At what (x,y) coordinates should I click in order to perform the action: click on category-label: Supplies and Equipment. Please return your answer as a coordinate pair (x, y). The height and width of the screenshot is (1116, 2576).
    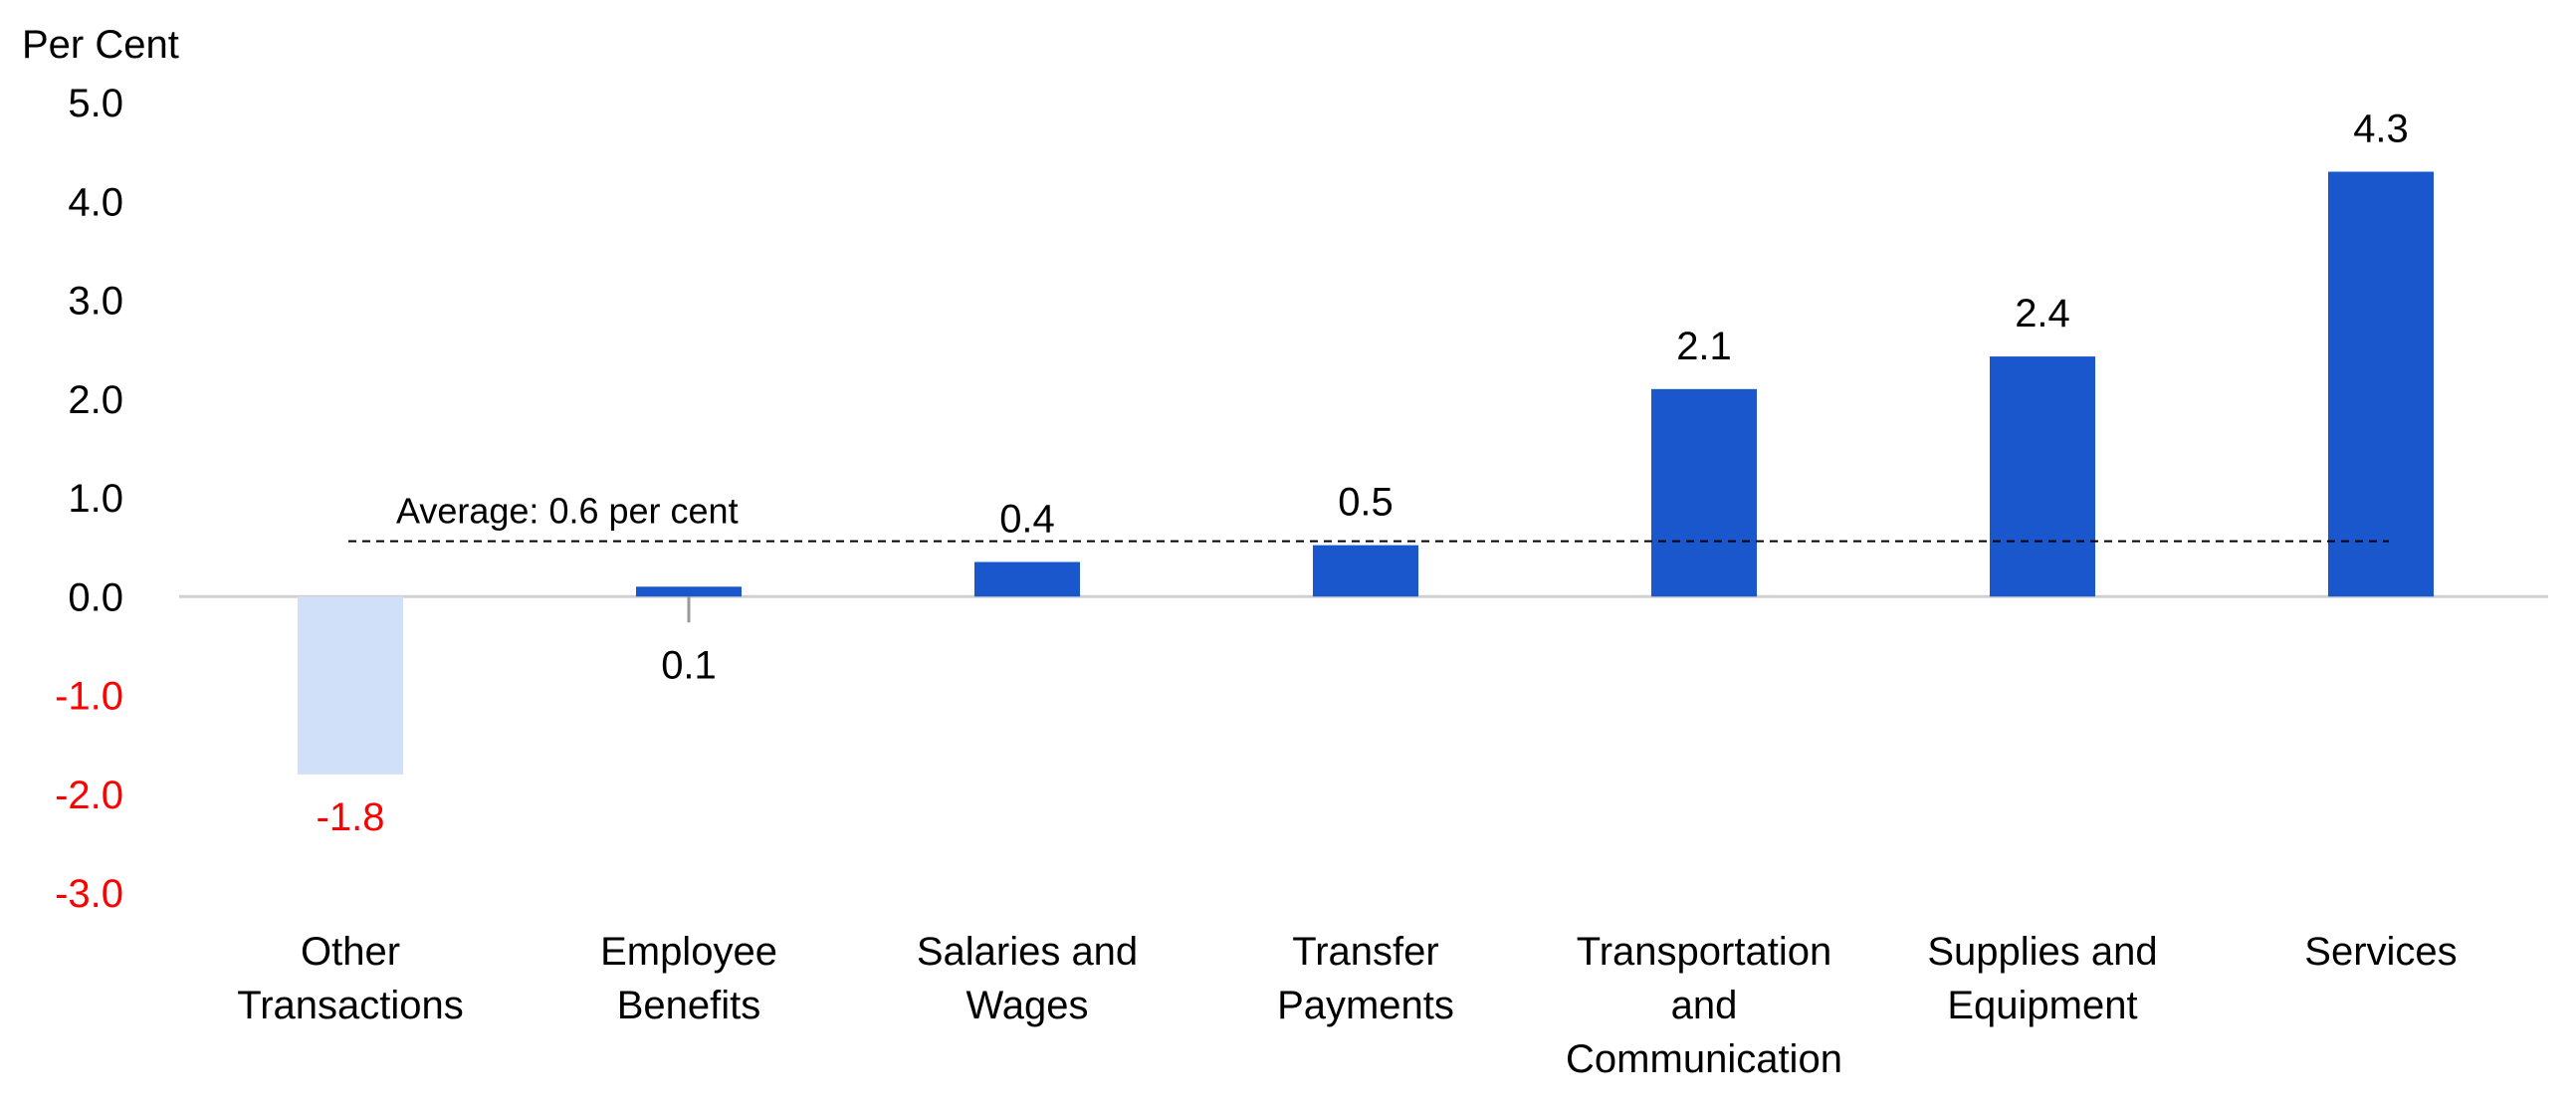
    Looking at the image, I should click on (2042, 979).